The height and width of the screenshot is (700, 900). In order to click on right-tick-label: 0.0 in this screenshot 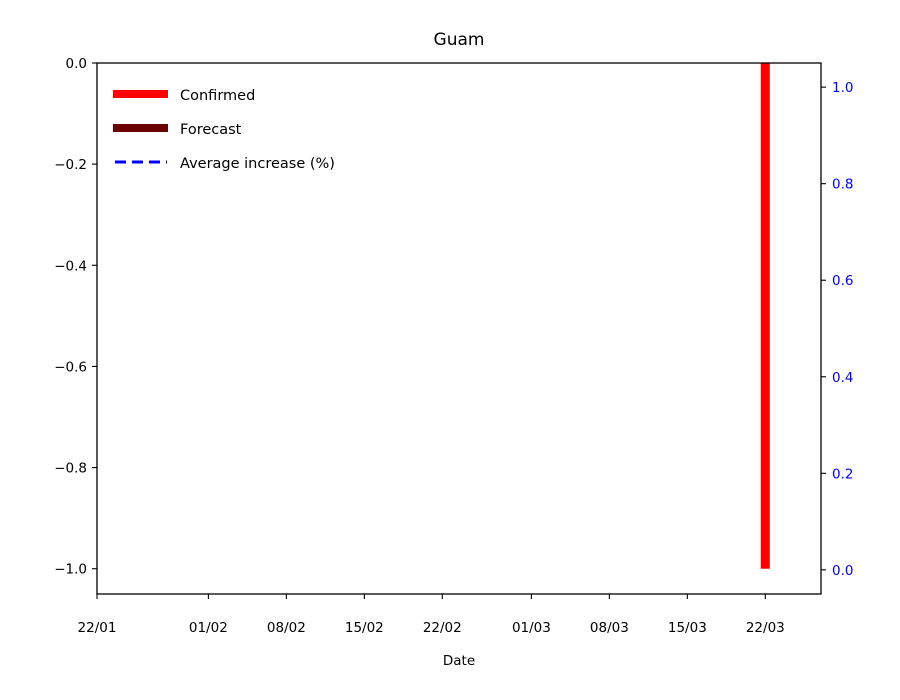, I will do `click(842, 571)`.